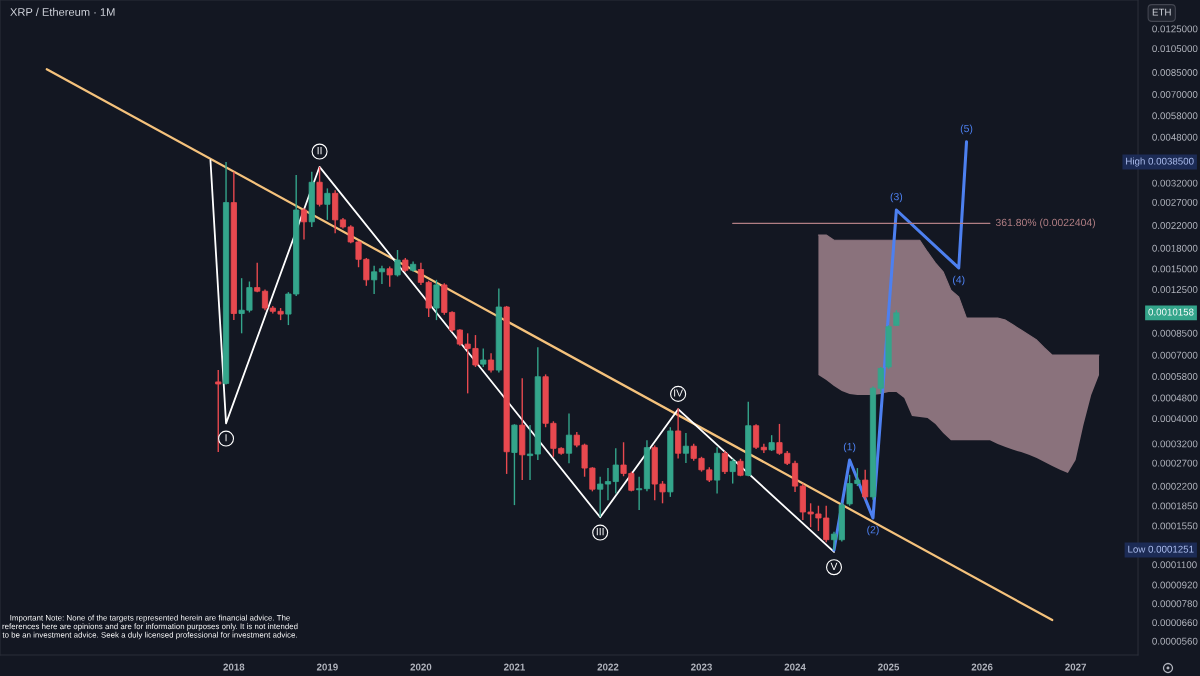 The width and height of the screenshot is (1200, 676). Describe the element at coordinates (1160, 162) in the screenshot. I see `annotation: High 0.0038500` at that location.